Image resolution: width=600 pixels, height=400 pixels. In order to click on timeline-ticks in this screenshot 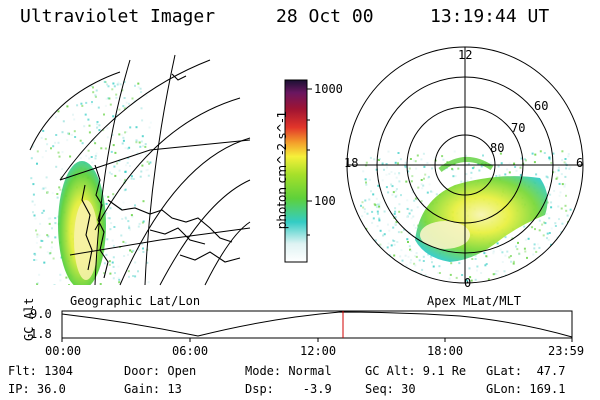, I will do `click(317, 340)`.